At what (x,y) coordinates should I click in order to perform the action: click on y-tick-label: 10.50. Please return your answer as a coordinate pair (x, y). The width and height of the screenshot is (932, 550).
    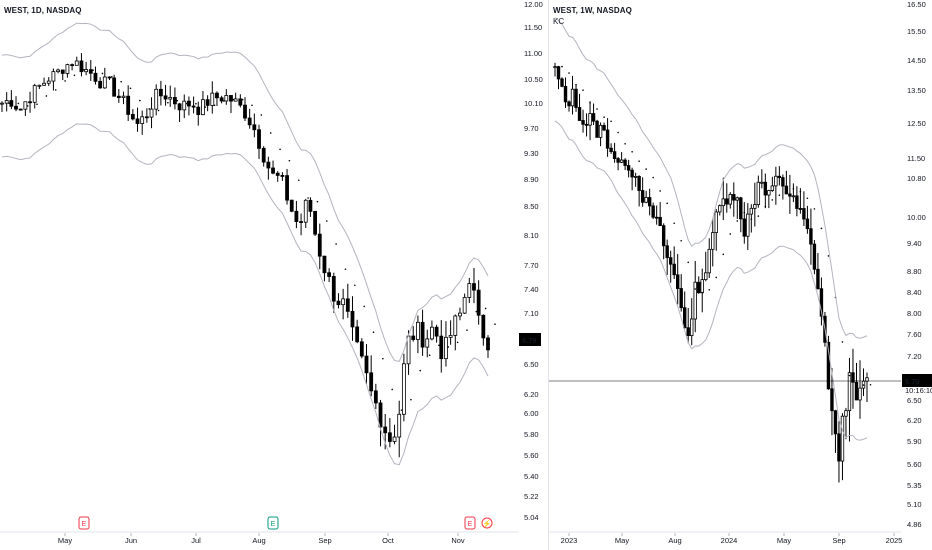
    Looking at the image, I should click on (533, 79).